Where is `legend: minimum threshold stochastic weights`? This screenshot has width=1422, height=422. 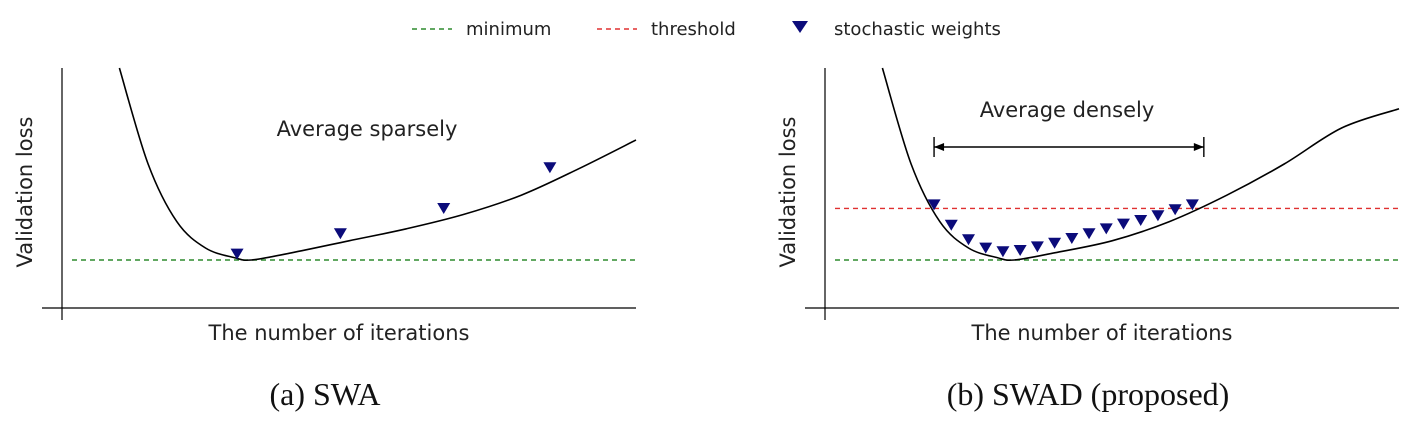 legend: minimum threshold stochastic weights is located at coordinates (706, 29).